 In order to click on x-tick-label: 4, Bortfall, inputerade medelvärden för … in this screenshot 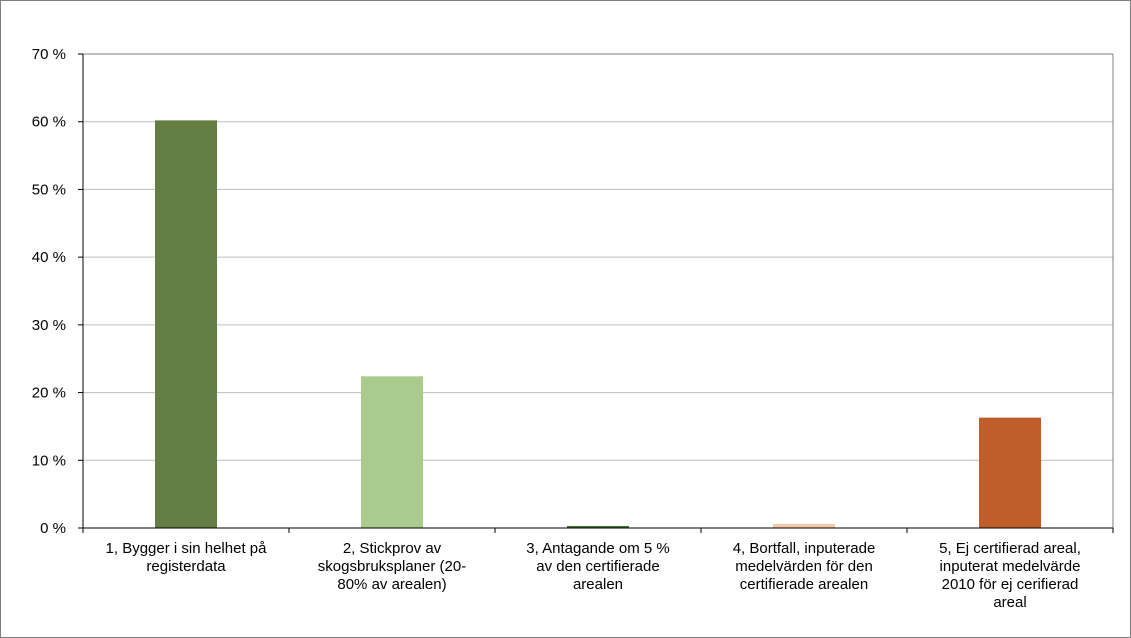, I will do `click(804, 566)`.